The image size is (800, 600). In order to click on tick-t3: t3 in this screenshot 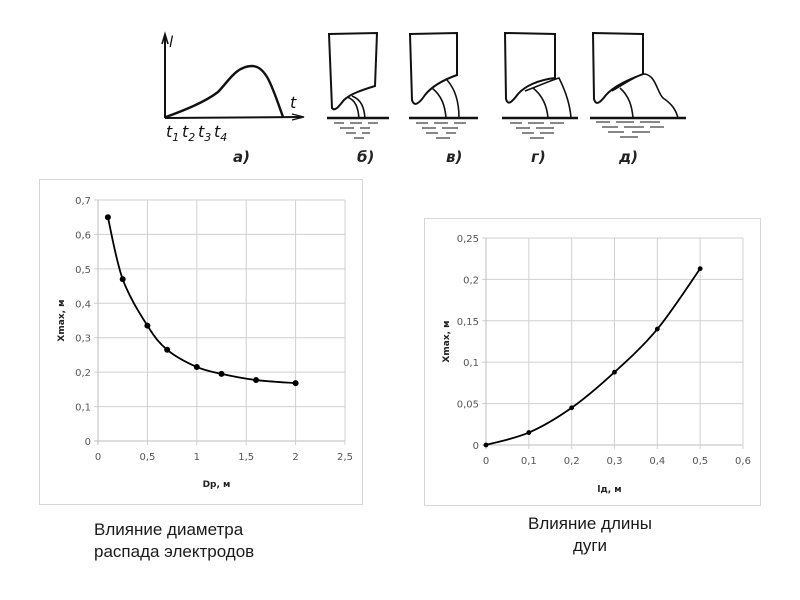, I will do `click(204, 133)`.